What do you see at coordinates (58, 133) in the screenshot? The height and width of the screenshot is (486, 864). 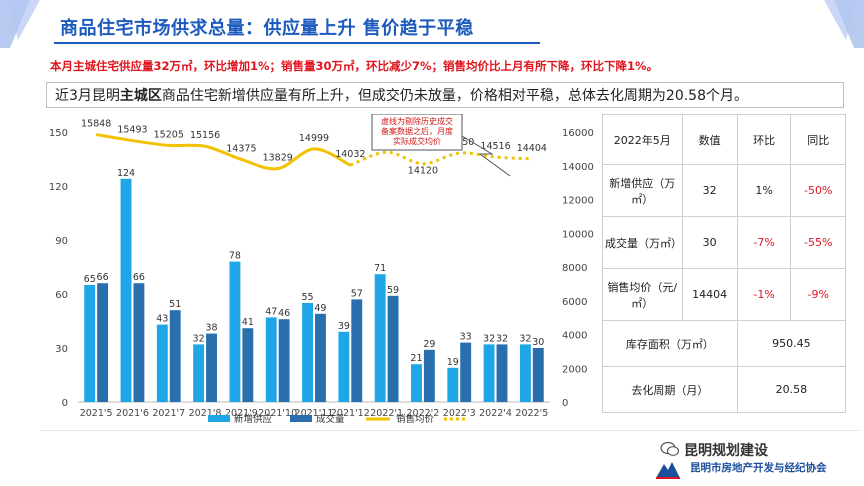 I see `y-left-tick-label: 150` at bounding box center [58, 133].